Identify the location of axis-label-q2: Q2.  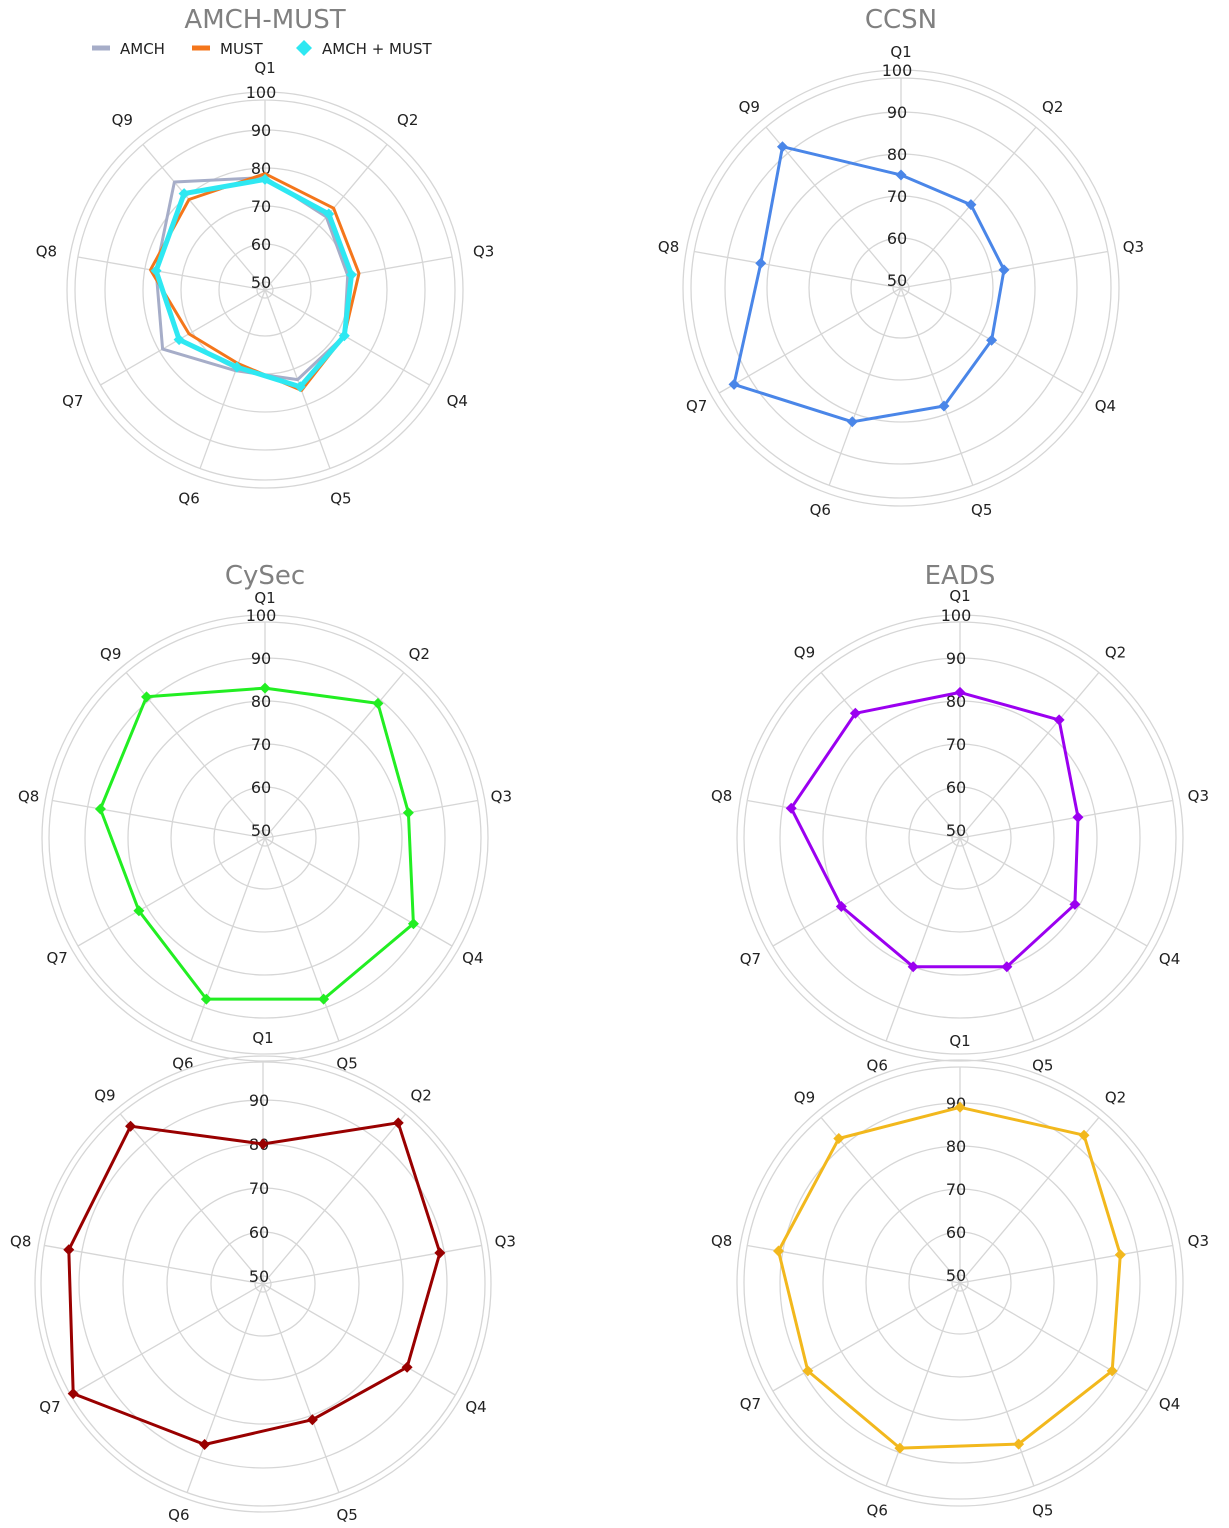
(419, 654).